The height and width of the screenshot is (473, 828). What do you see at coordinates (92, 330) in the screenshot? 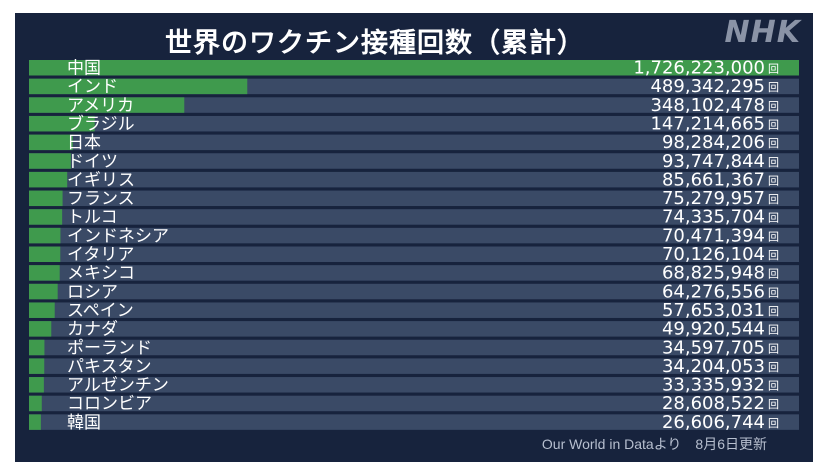
I see `category-label: カナダ` at bounding box center [92, 330].